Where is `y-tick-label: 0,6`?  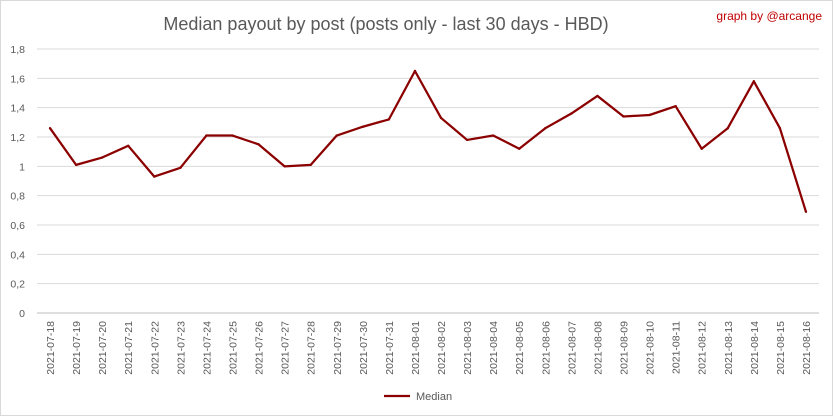
y-tick-label: 0,6 is located at coordinates (17, 226).